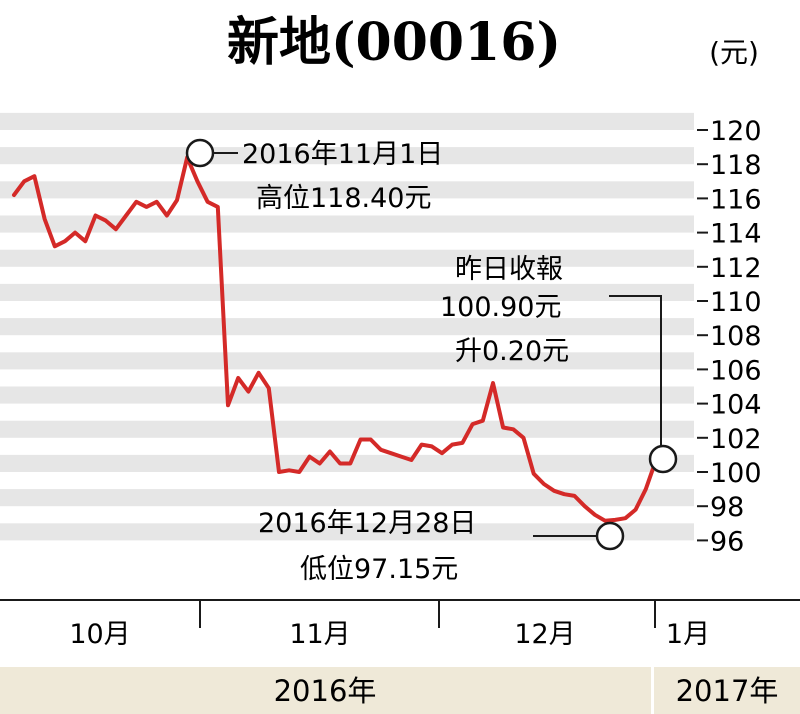 Image resolution: width=800 pixels, height=714 pixels. I want to click on x-axis-ticks, so click(427, 614).